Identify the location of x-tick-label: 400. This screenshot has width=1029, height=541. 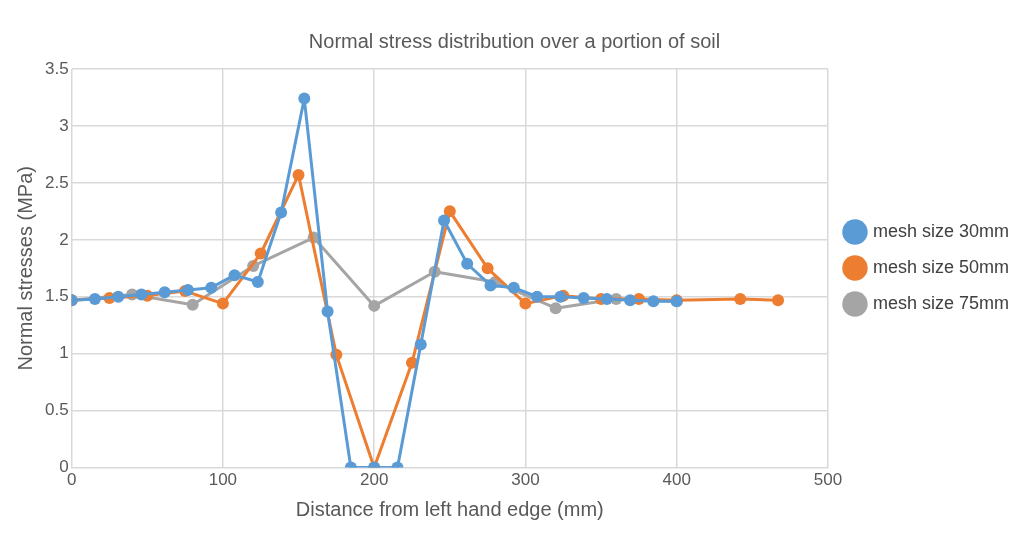
(676, 480).